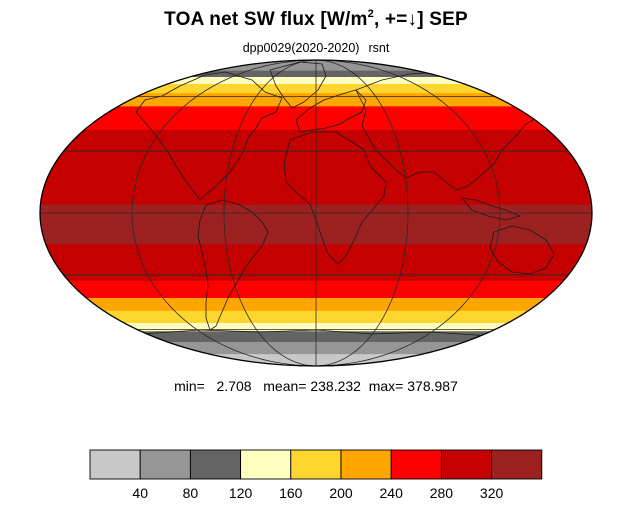  What do you see at coordinates (392, 493) in the screenshot?
I see `colorbar-tick-label: 240` at bounding box center [392, 493].